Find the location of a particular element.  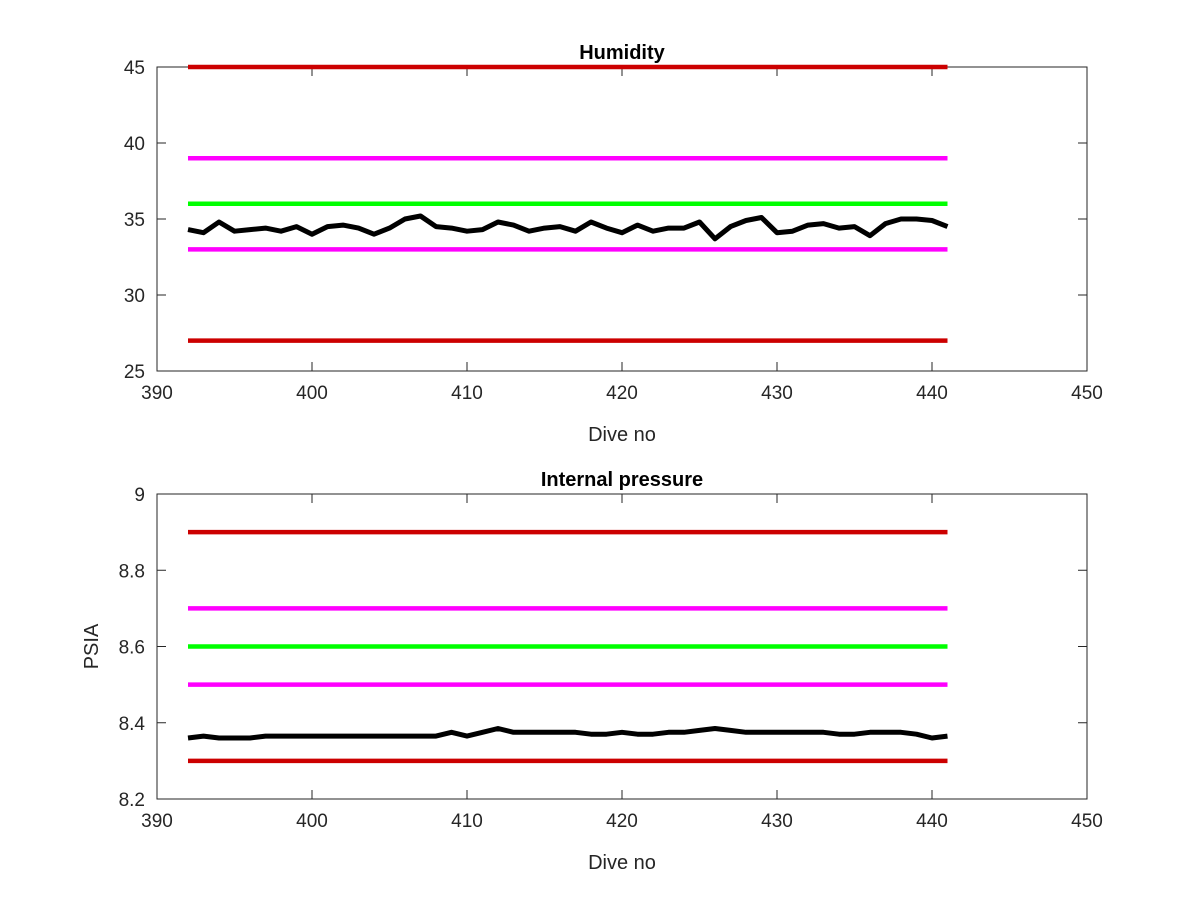

y-tick-label: 9 is located at coordinates (139, 495).